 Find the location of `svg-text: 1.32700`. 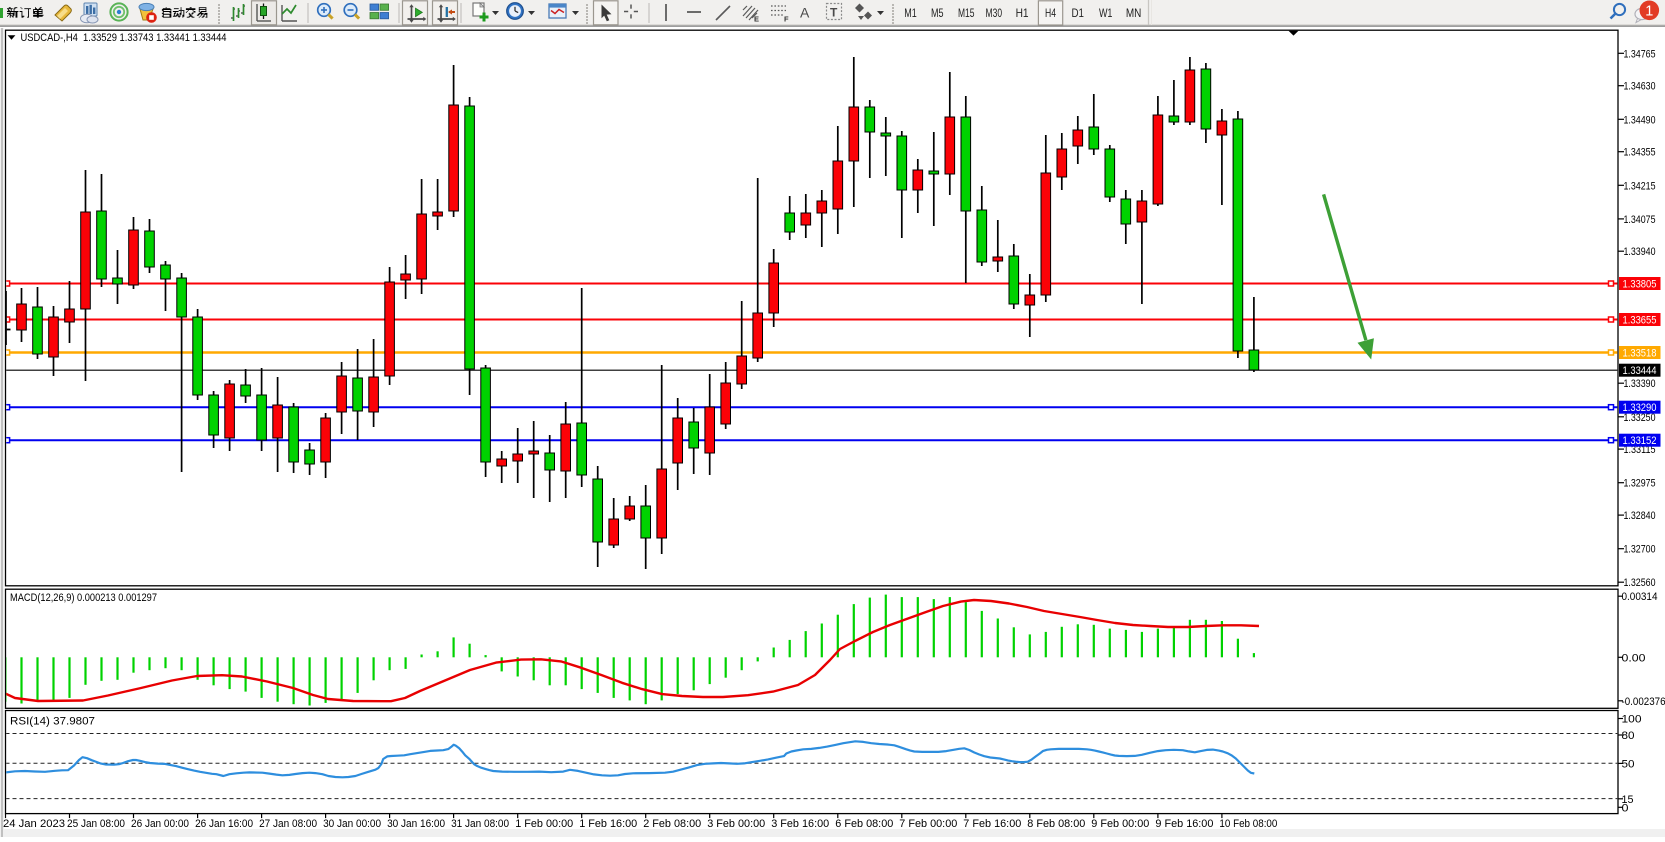

svg-text: 1.32700 is located at coordinates (1640, 550).